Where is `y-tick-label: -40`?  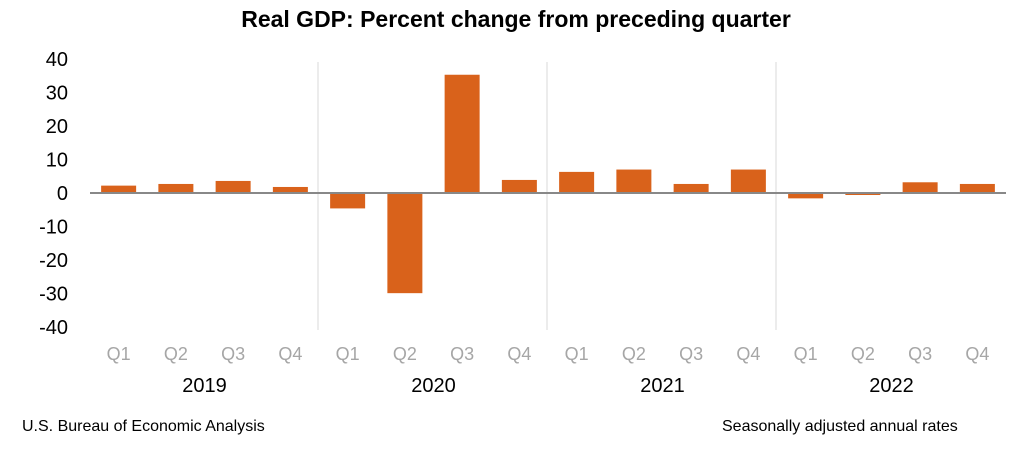
y-tick-label: -40 is located at coordinates (53, 328).